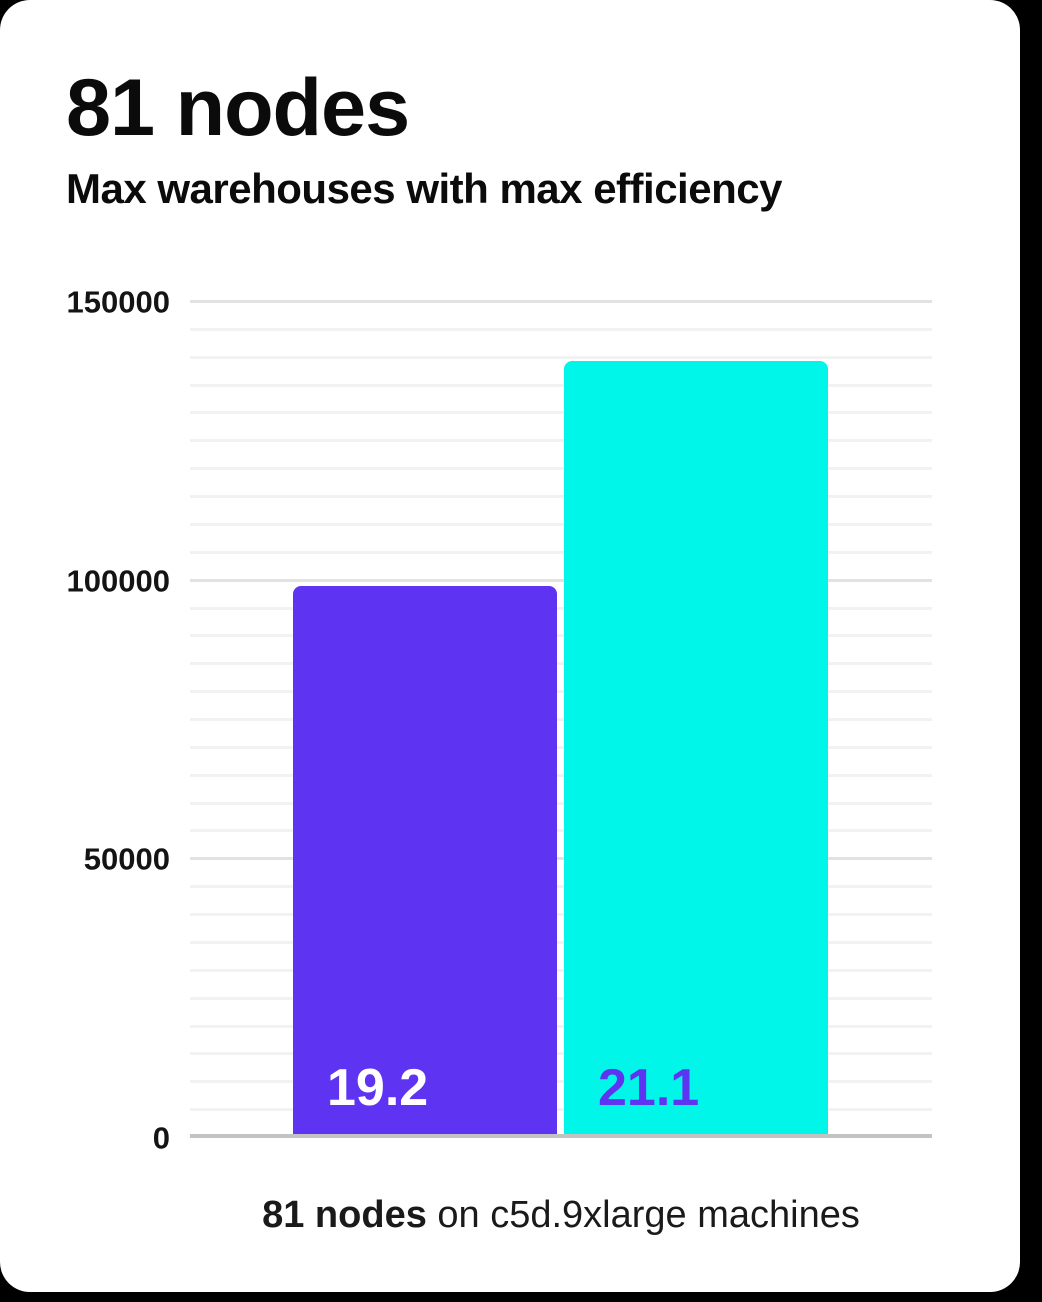  I want to click on page-subtitle: Max warehouses with max efficiency, so click(424, 188).